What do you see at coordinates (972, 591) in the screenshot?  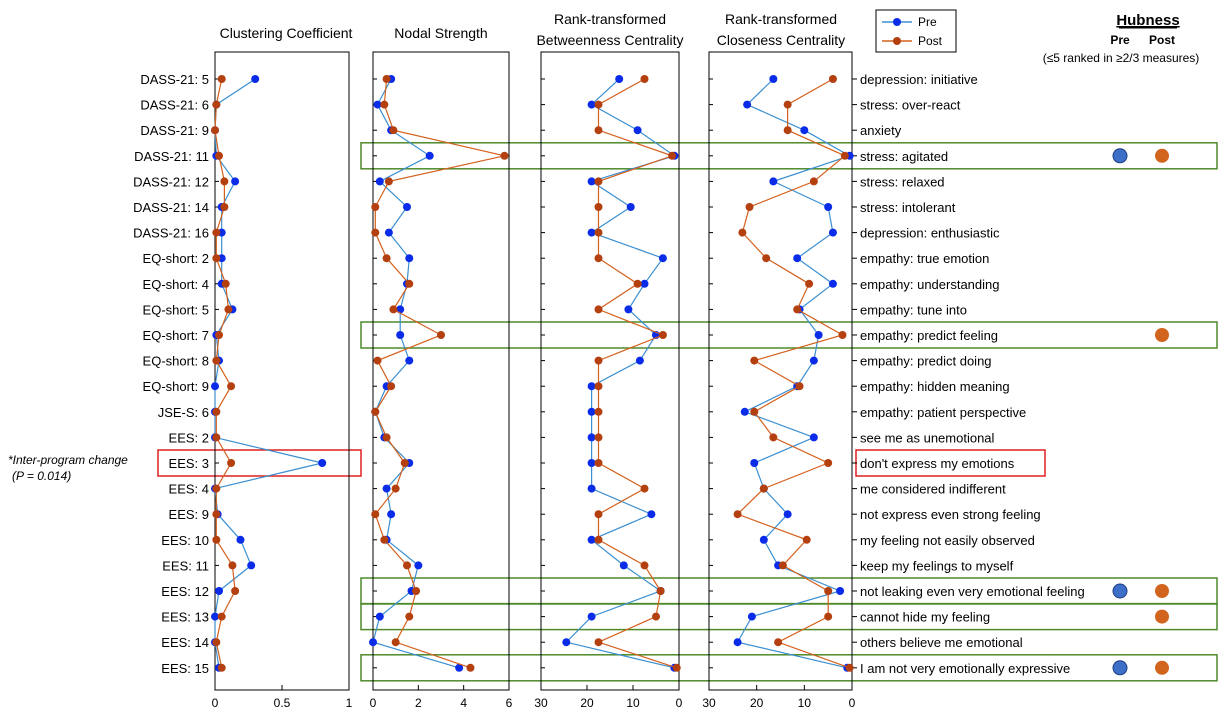 I see `item-label: not leaking even very emotional feeling` at bounding box center [972, 591].